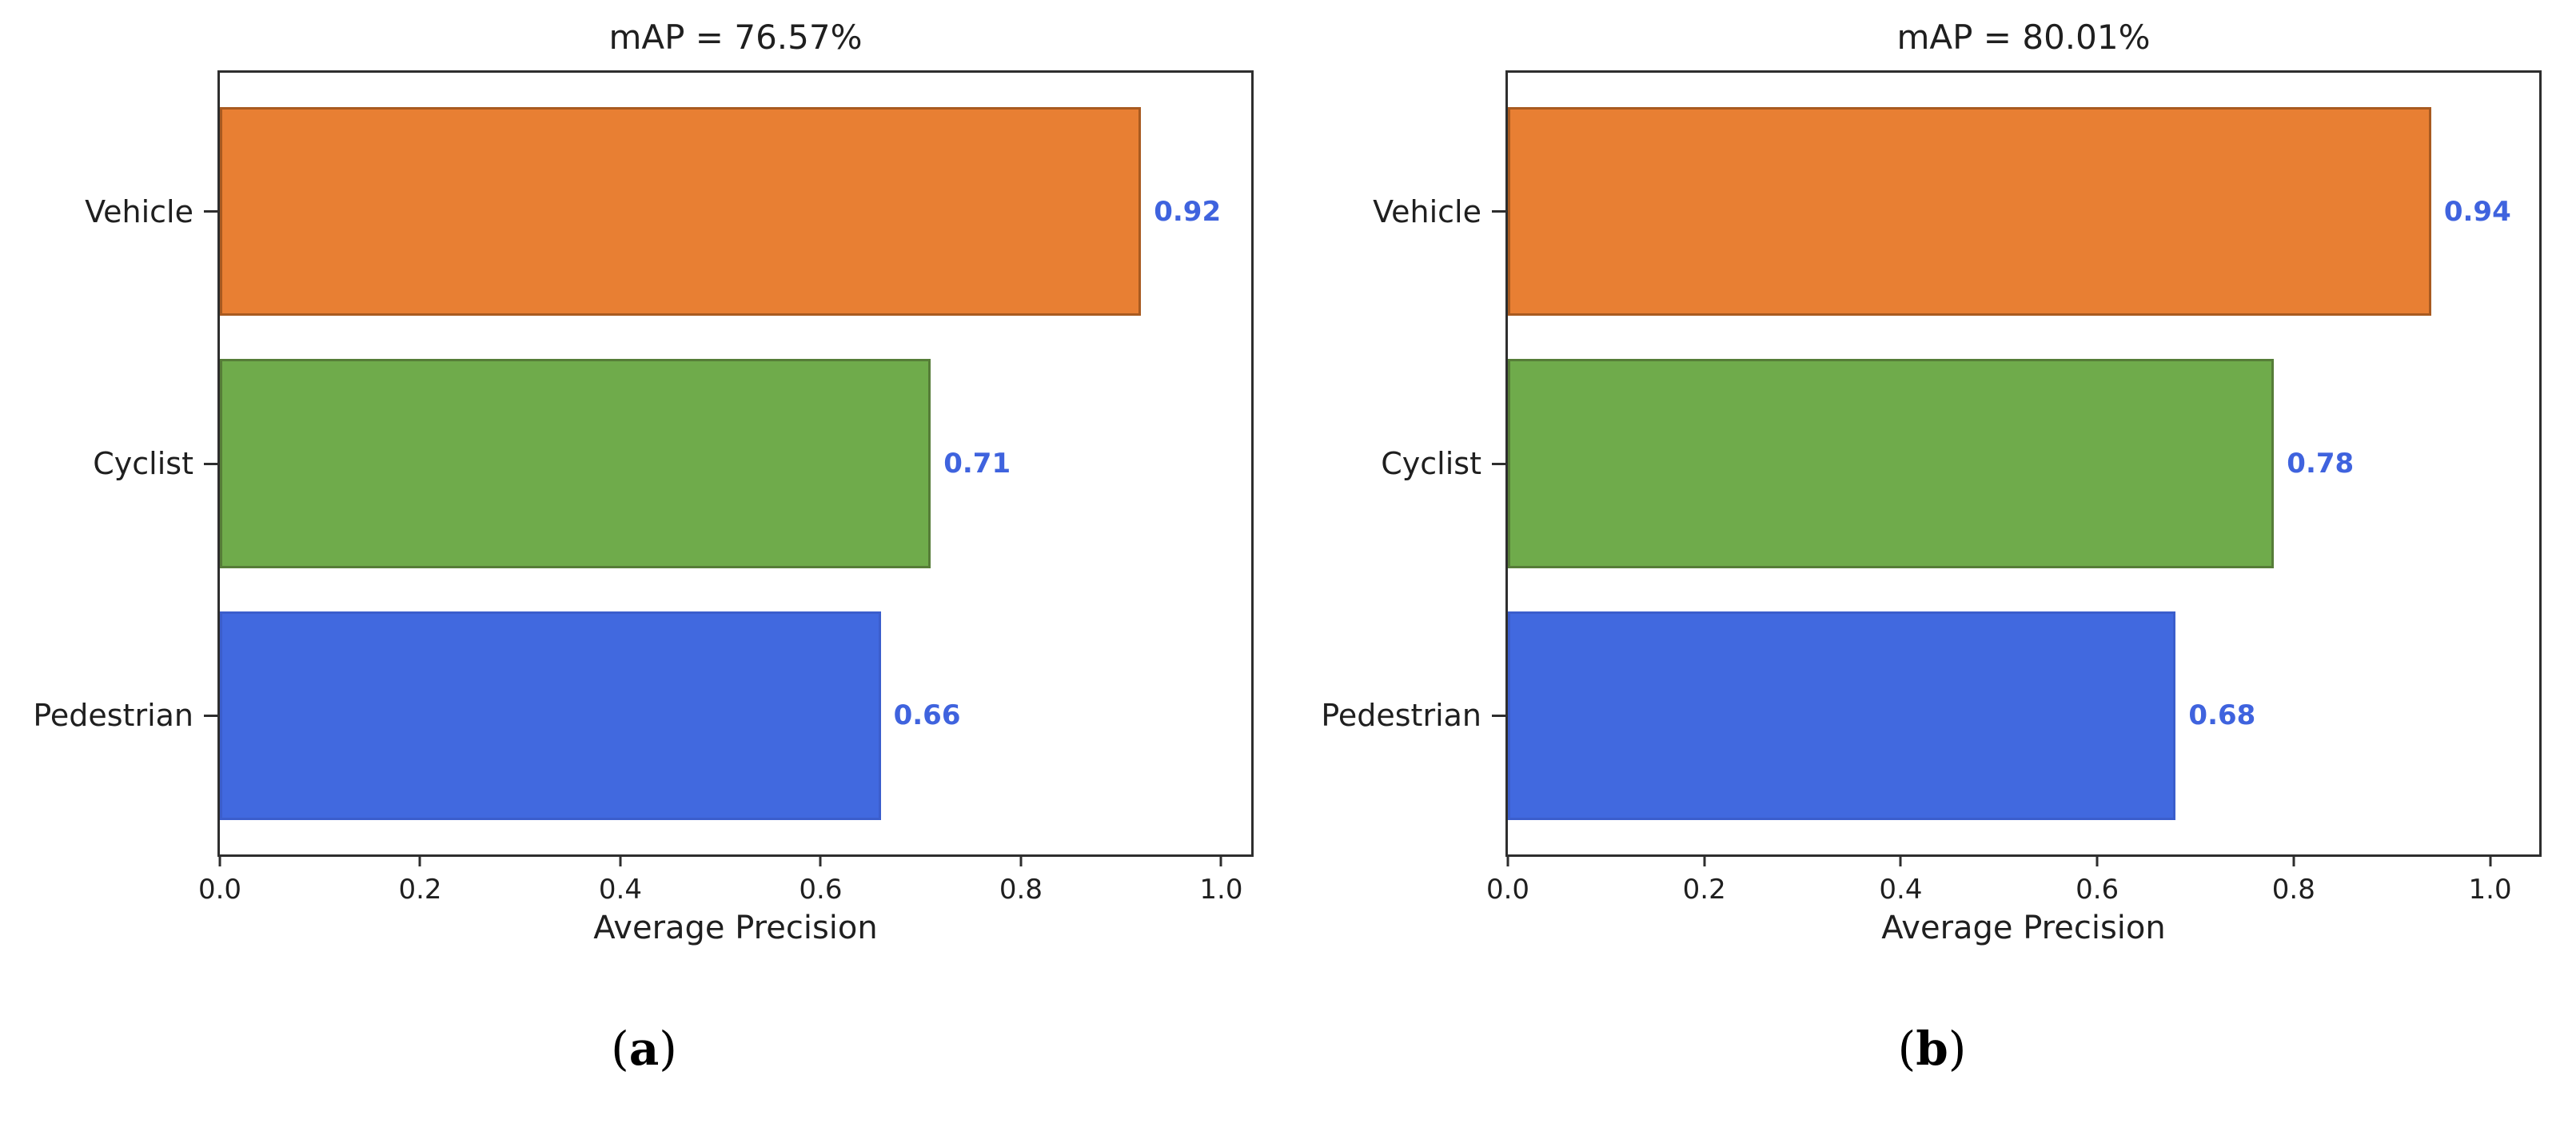 This screenshot has width=2576, height=1131. I want to click on caption-letter: a, so click(644, 1048).